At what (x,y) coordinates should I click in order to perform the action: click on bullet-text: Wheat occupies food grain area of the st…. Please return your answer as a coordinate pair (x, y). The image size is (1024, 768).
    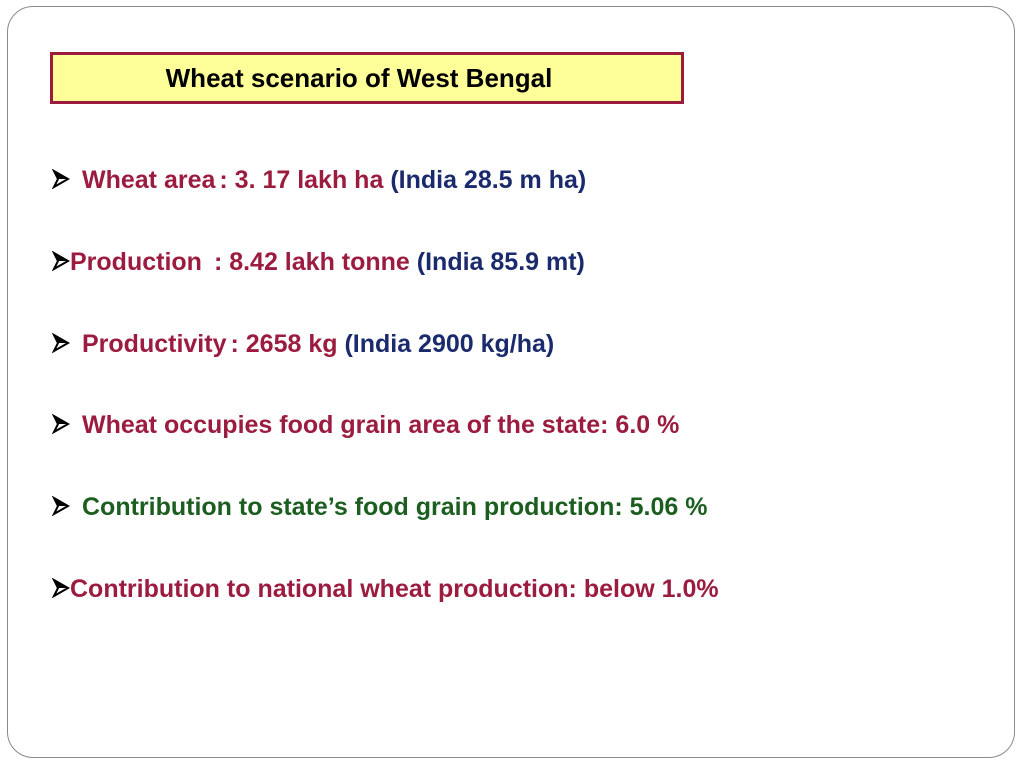
    Looking at the image, I should click on (381, 425).